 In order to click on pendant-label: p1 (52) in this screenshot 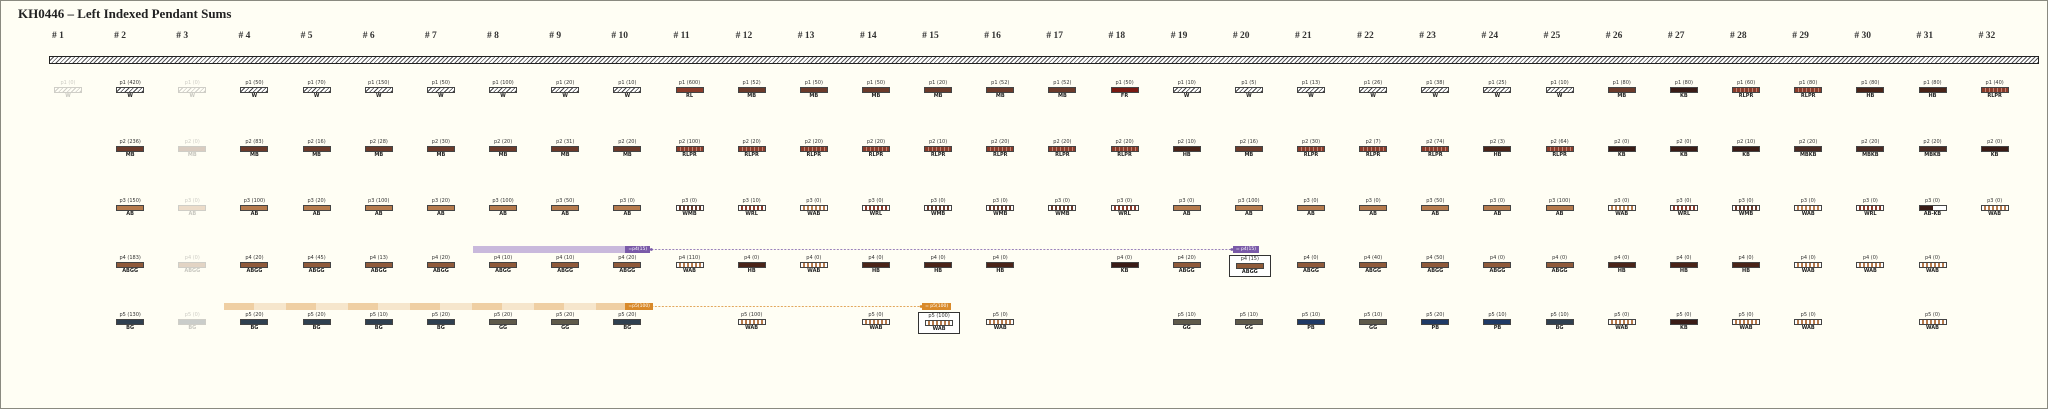, I will do `click(751, 83)`.